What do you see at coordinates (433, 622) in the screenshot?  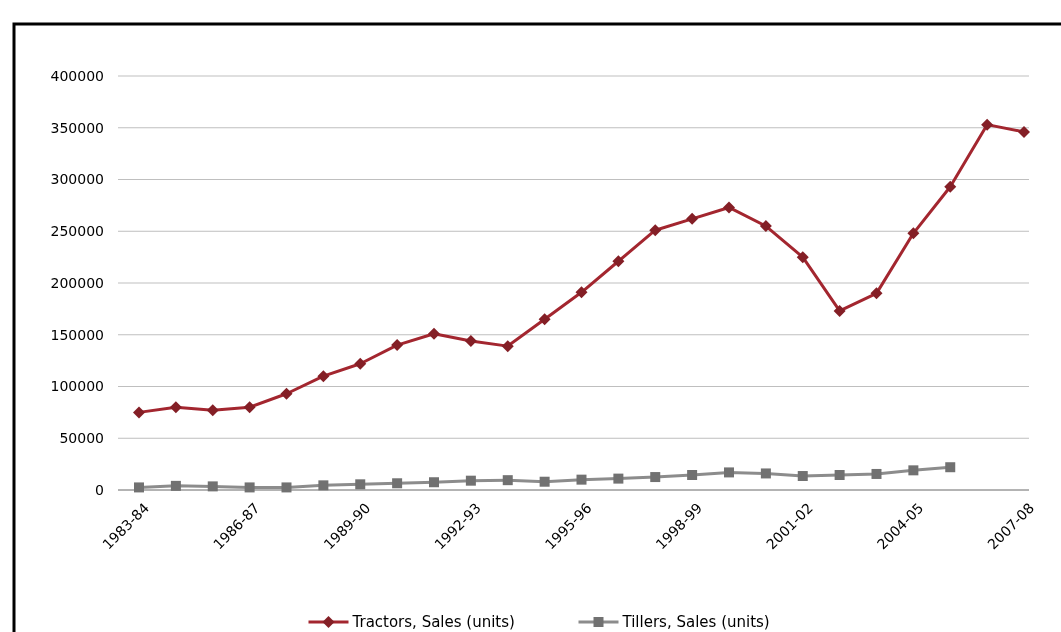 I see `legend-label: Tractors, Sales (units)` at bounding box center [433, 622].